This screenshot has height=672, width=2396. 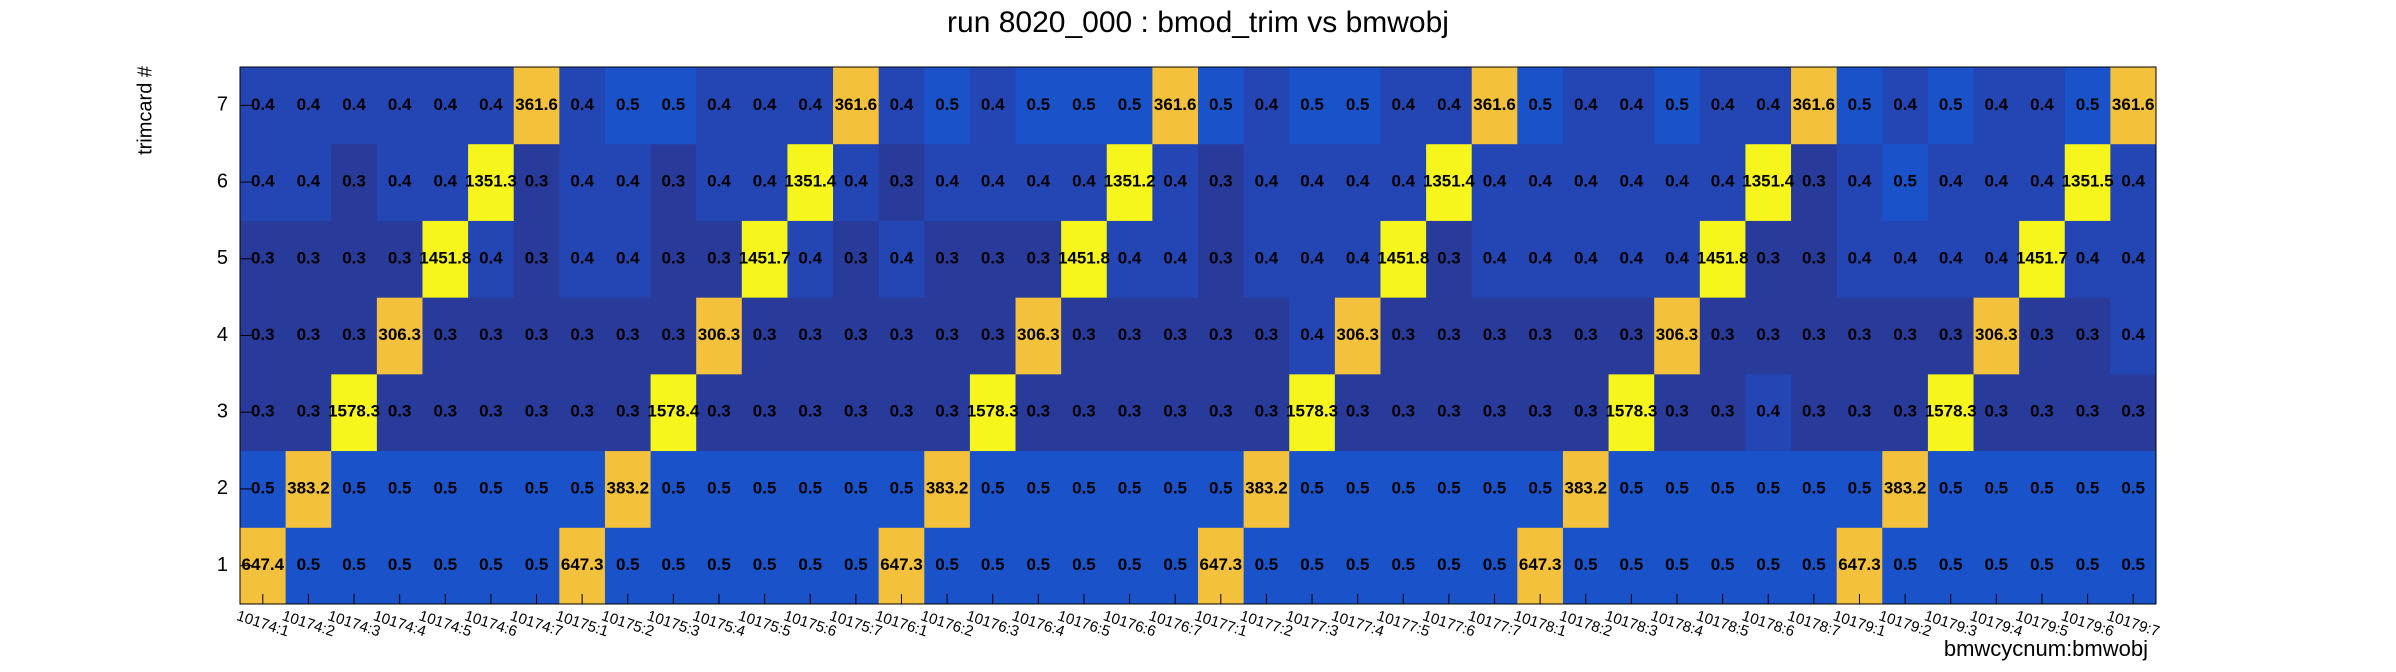 I want to click on cell-label: 306.3, so click(x=719, y=334).